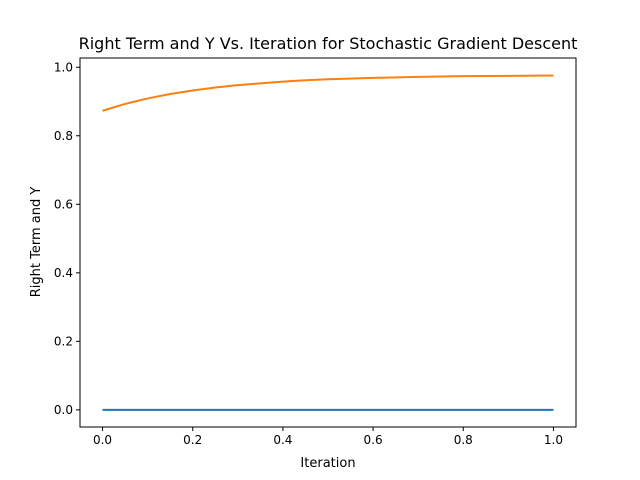 This screenshot has height=480, width=640. I want to click on x-tick-label: 0.8, so click(463, 440).